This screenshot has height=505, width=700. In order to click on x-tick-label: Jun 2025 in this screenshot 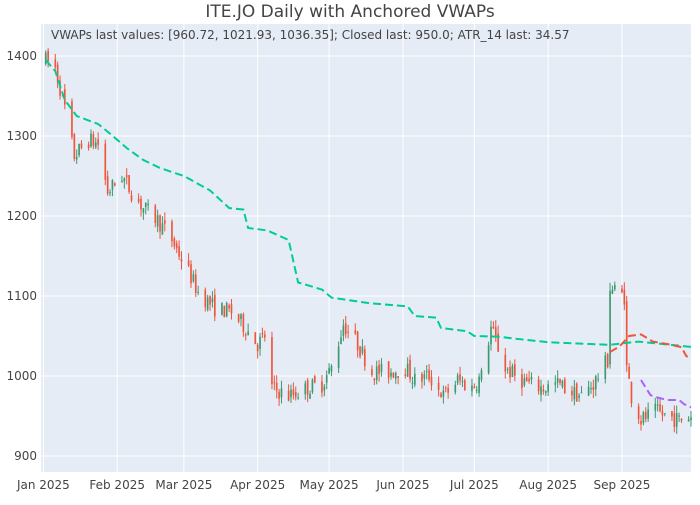, I will do `click(402, 485)`.